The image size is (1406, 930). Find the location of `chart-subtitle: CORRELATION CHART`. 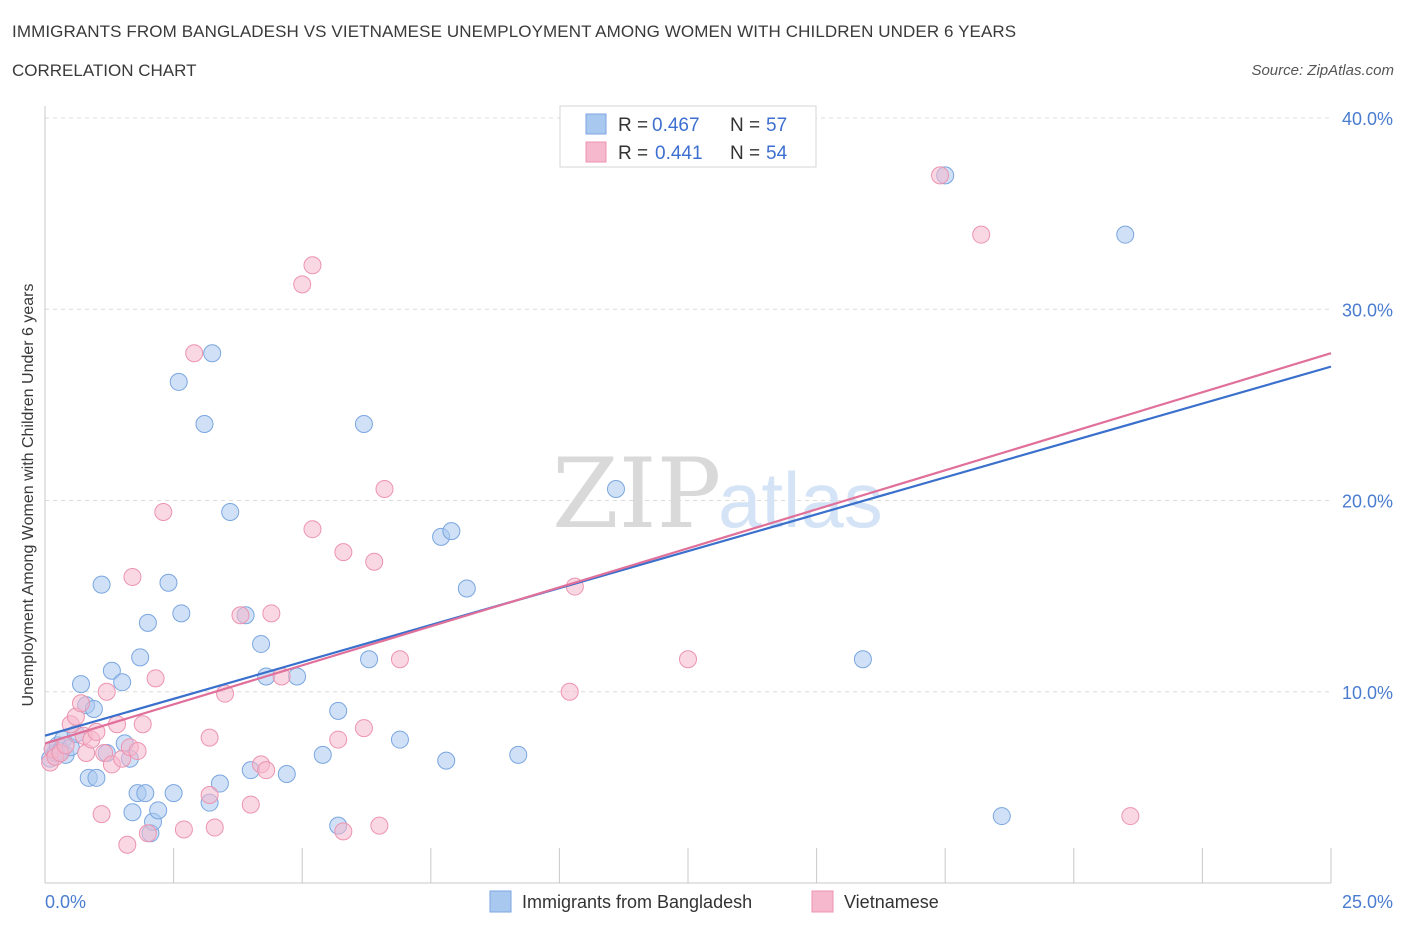

chart-subtitle: CORRELATION CHART is located at coordinates (104, 70).